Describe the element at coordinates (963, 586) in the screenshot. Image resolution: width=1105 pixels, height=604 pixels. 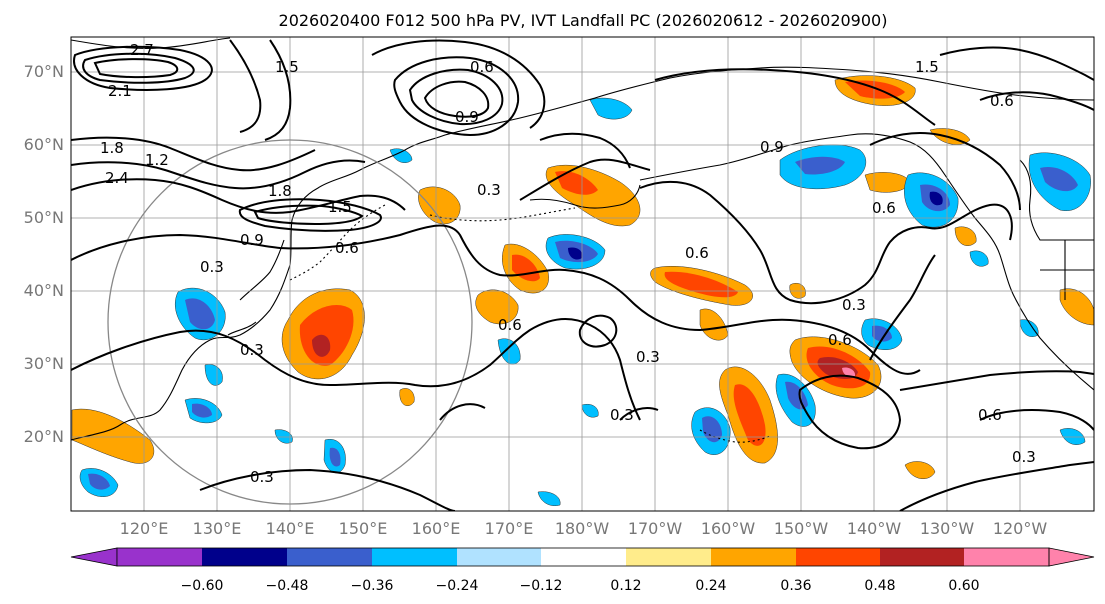
I see `colorbar-tick: 0.60` at that location.